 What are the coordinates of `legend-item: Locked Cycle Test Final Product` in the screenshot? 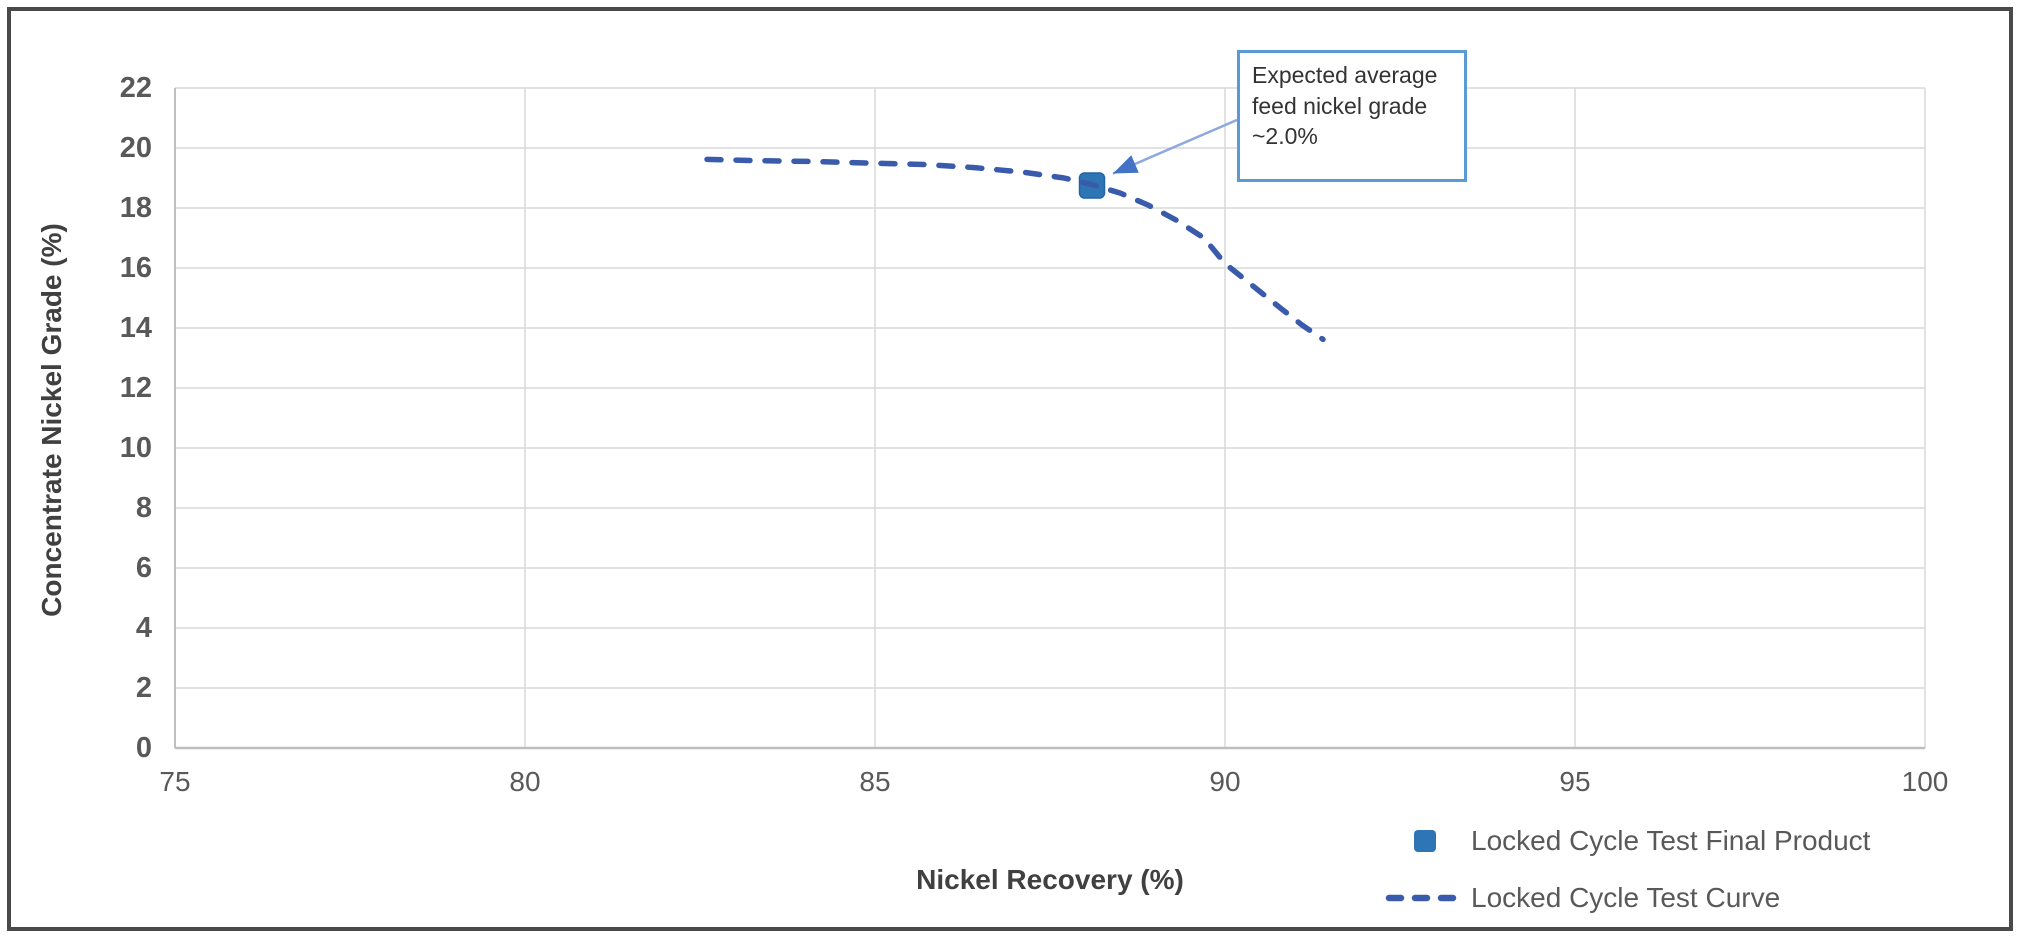 It's located at (1627, 840).